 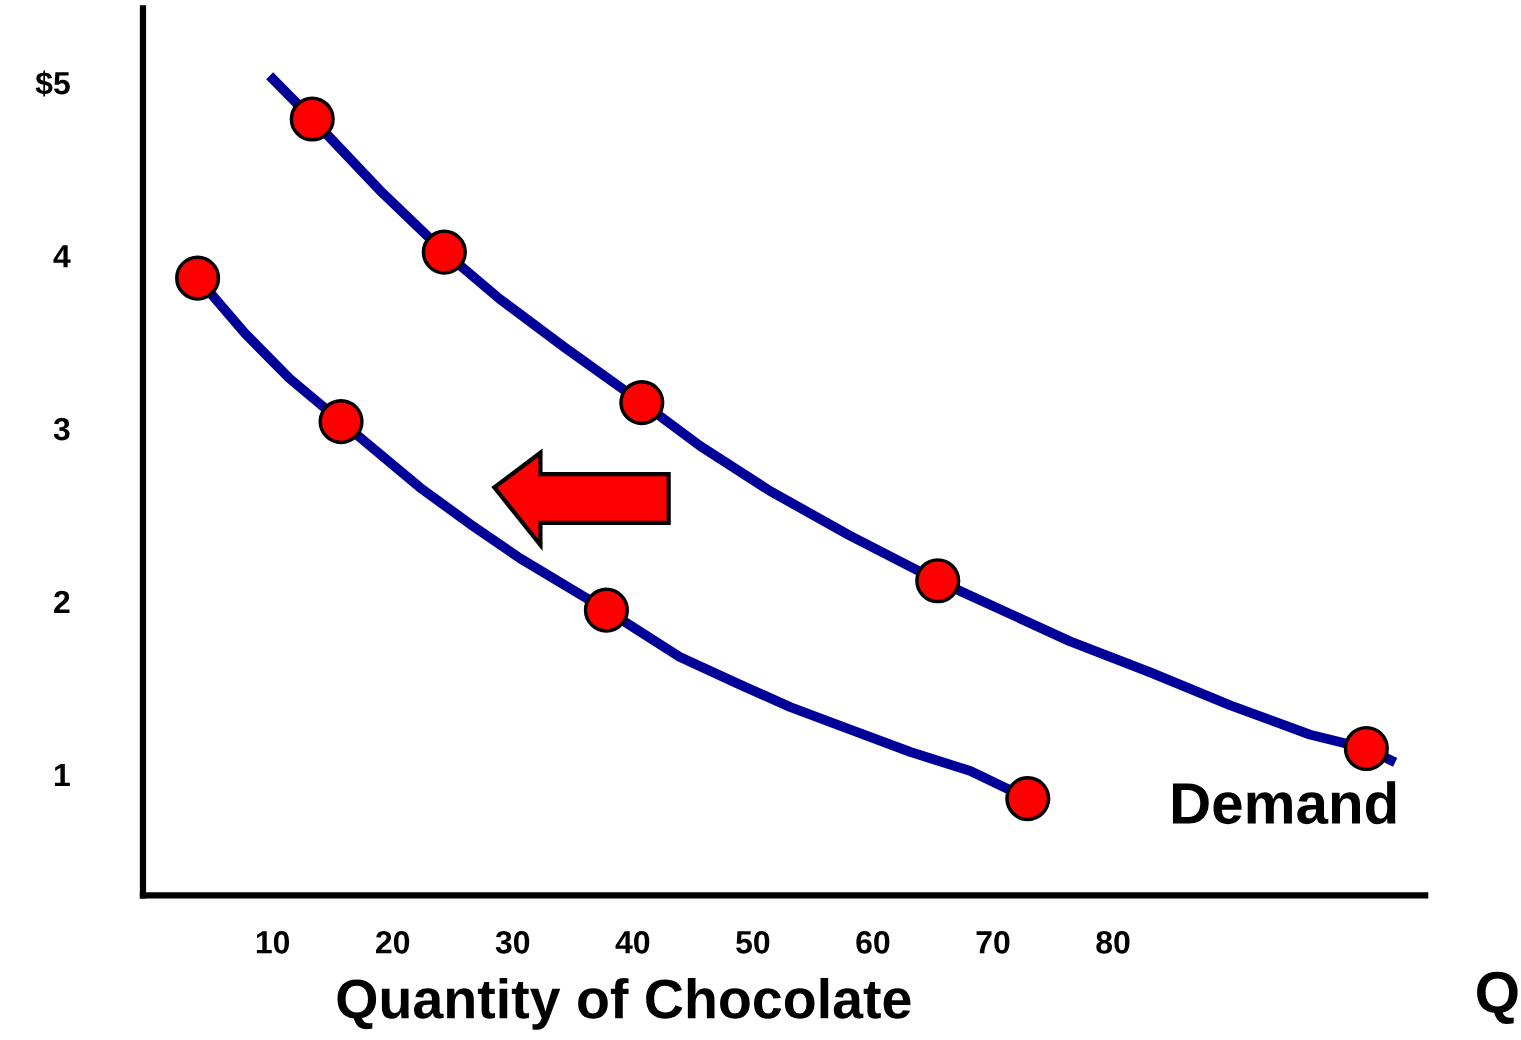 I want to click on y-tick-label: 3, so click(x=61, y=429).